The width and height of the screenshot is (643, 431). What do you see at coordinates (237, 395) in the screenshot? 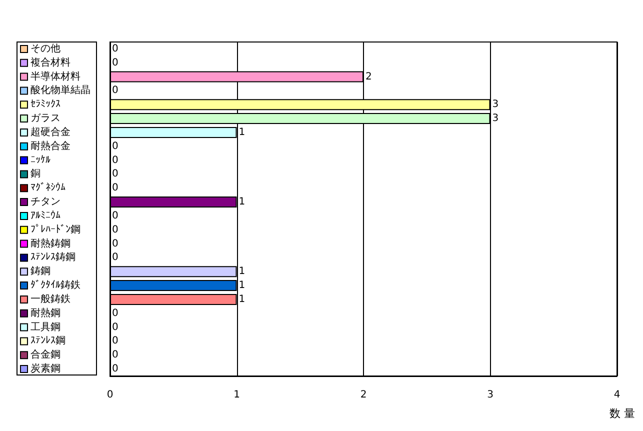
I see `x-tick-label: 1` at bounding box center [237, 395].